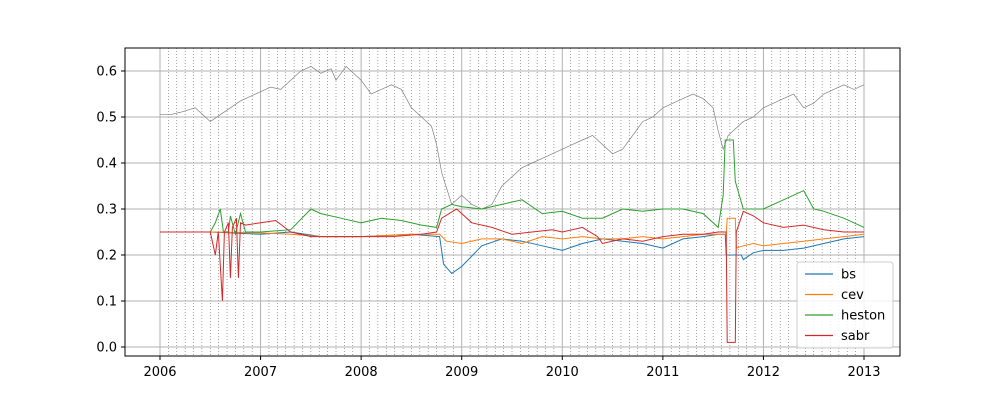  What do you see at coordinates (852, 295) in the screenshot?
I see `legend-label-cev: cev` at bounding box center [852, 295].